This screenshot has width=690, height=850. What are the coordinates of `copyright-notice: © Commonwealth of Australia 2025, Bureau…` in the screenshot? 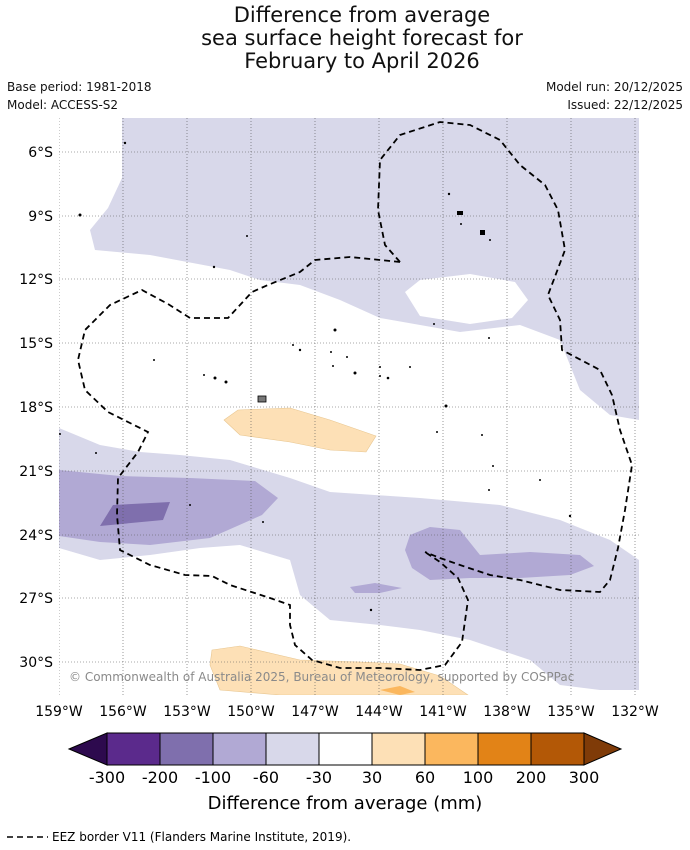 It's located at (321, 677).